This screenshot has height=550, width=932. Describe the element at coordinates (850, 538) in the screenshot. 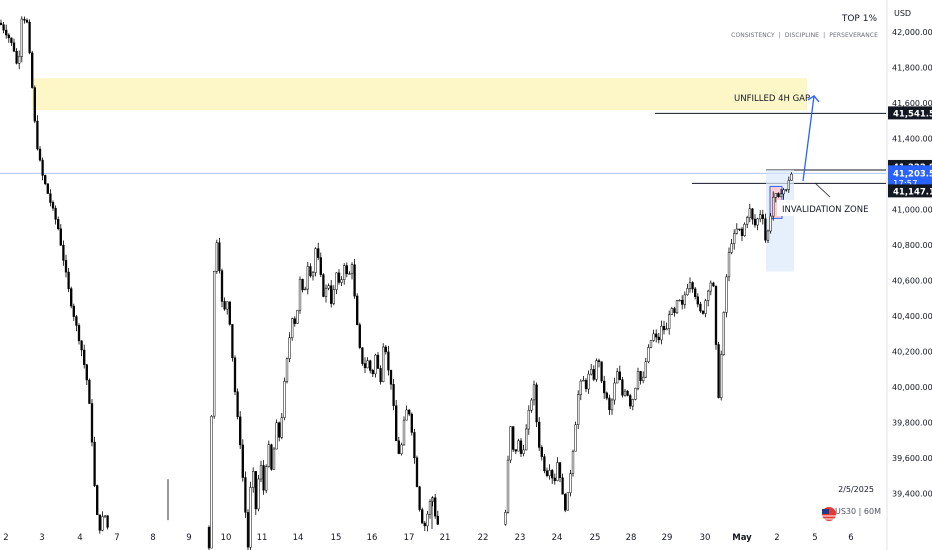

I see `date-tick-label: 6` at that location.